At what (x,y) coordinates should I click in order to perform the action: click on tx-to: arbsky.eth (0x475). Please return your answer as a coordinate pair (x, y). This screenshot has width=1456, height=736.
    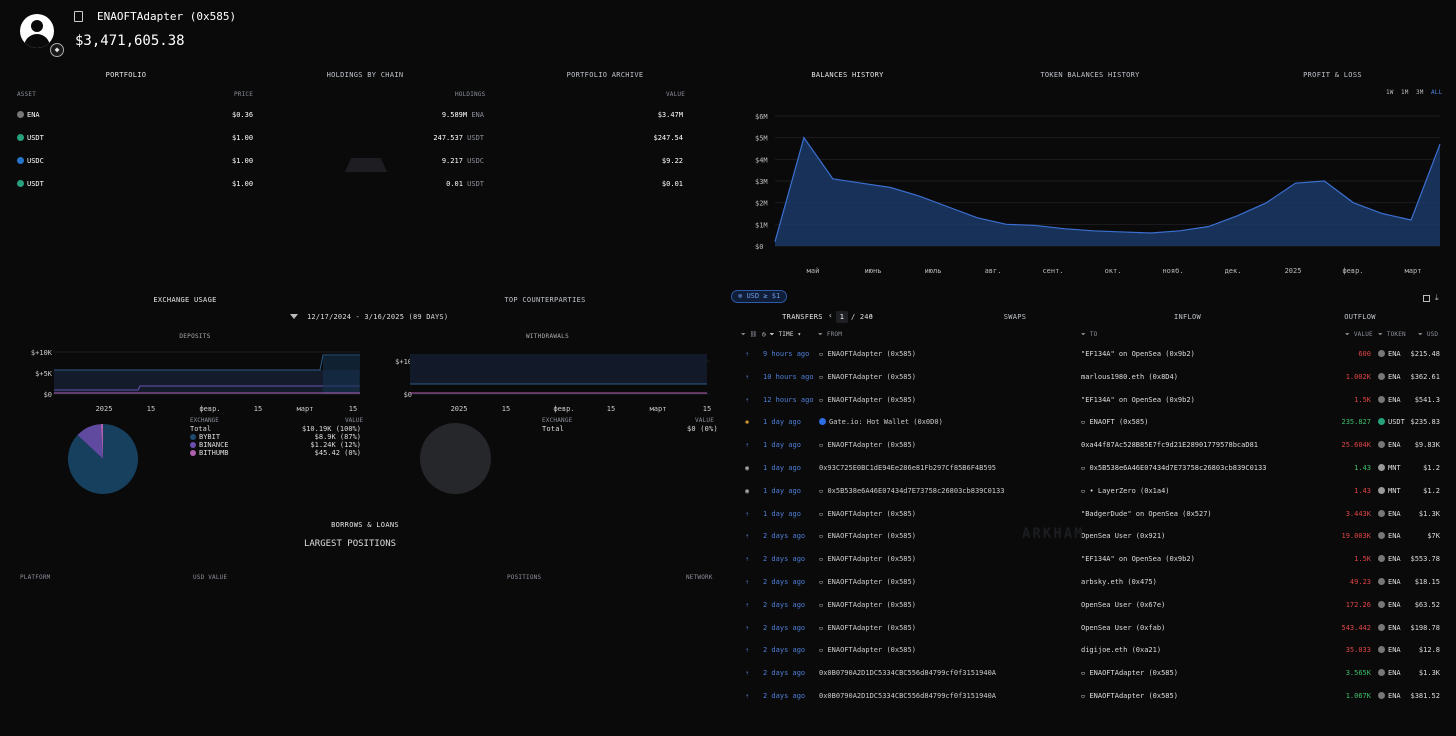
    Looking at the image, I should click on (1119, 582).